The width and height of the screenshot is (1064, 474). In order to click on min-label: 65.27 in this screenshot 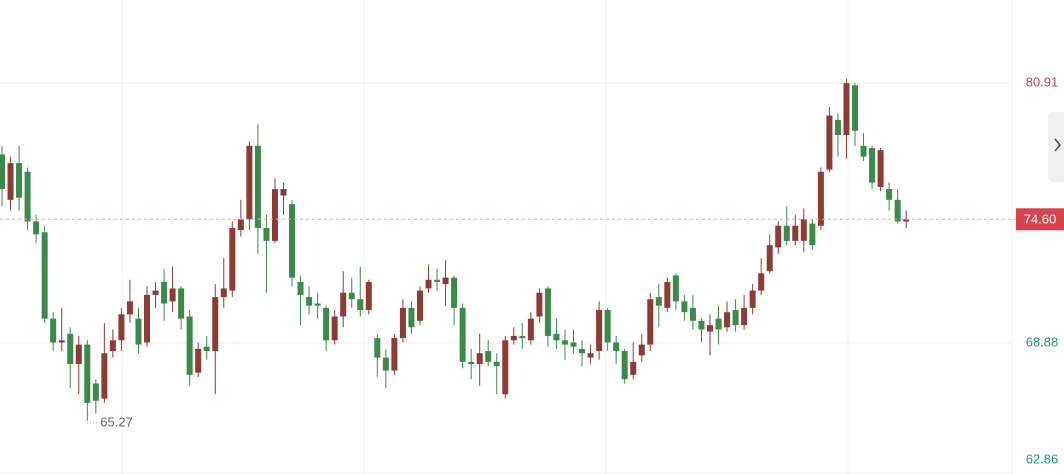, I will do `click(116, 421)`.